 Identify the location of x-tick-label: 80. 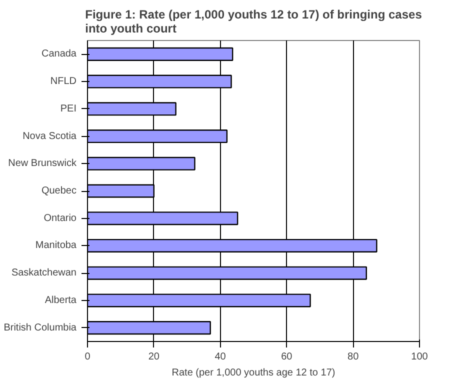
(354, 357).